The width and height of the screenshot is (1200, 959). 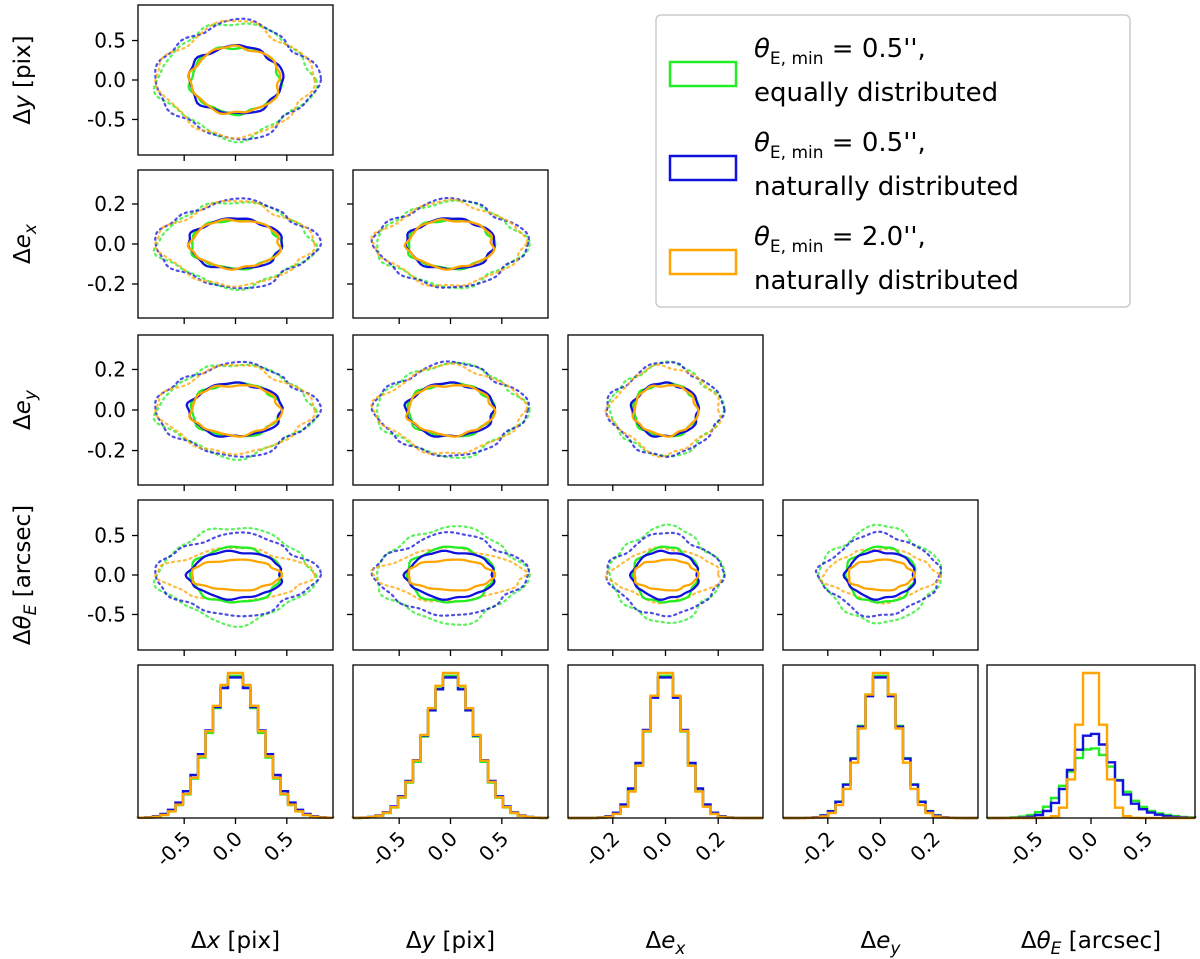 What do you see at coordinates (875, 237) in the screenshot?
I see `legend-value: = 2.0'',` at bounding box center [875, 237].